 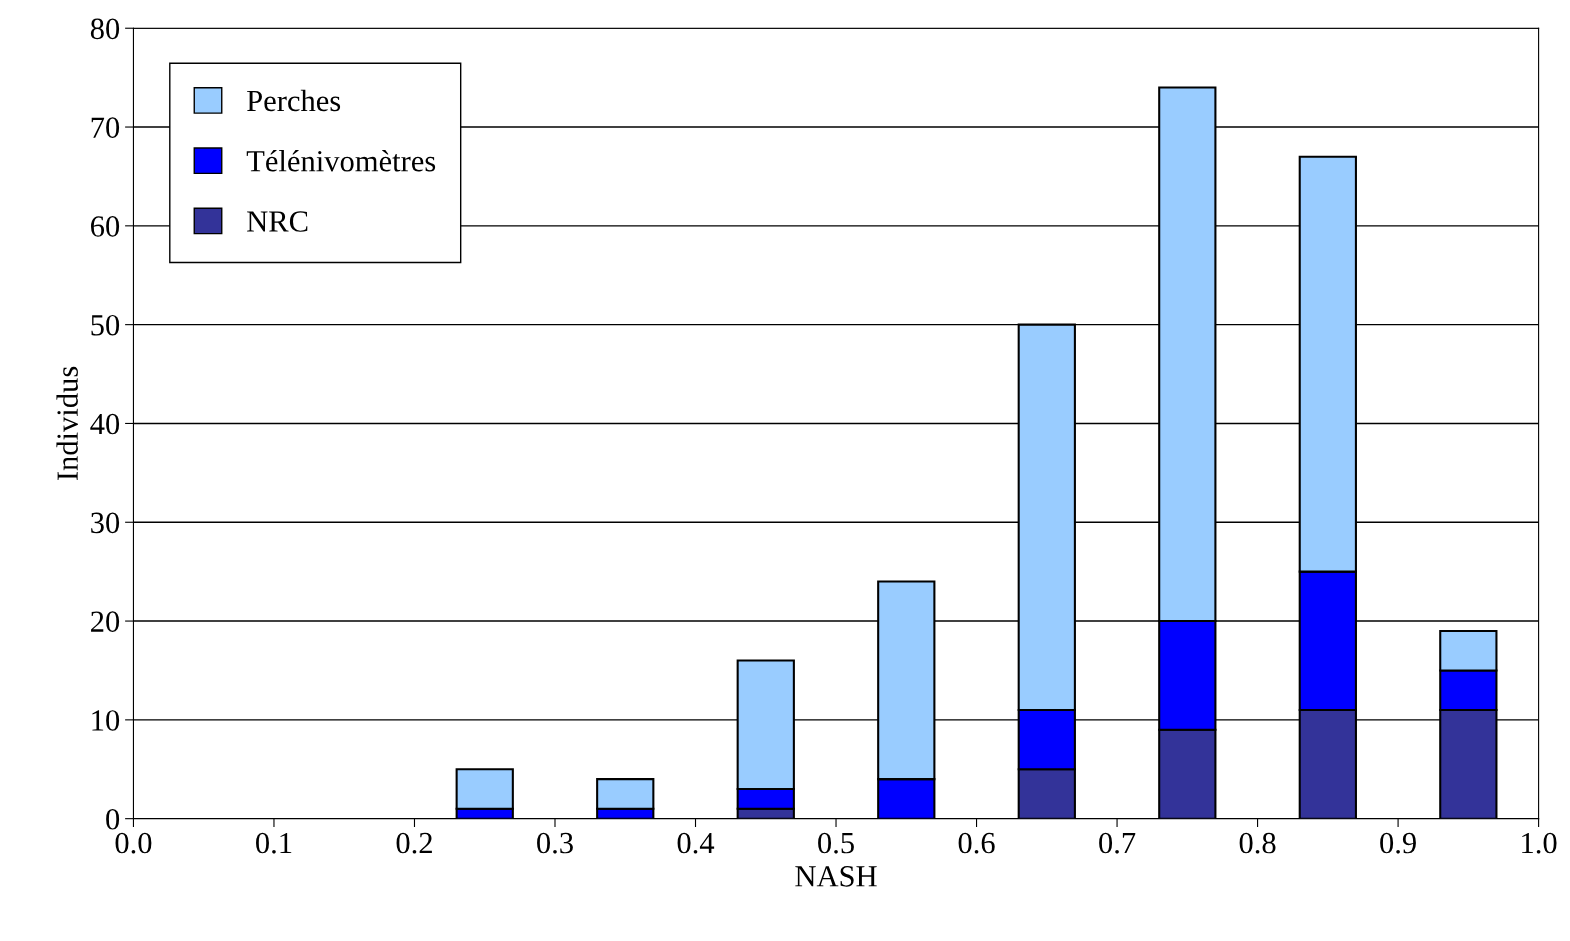 I want to click on y-tick-label: 10, so click(x=106, y=720).